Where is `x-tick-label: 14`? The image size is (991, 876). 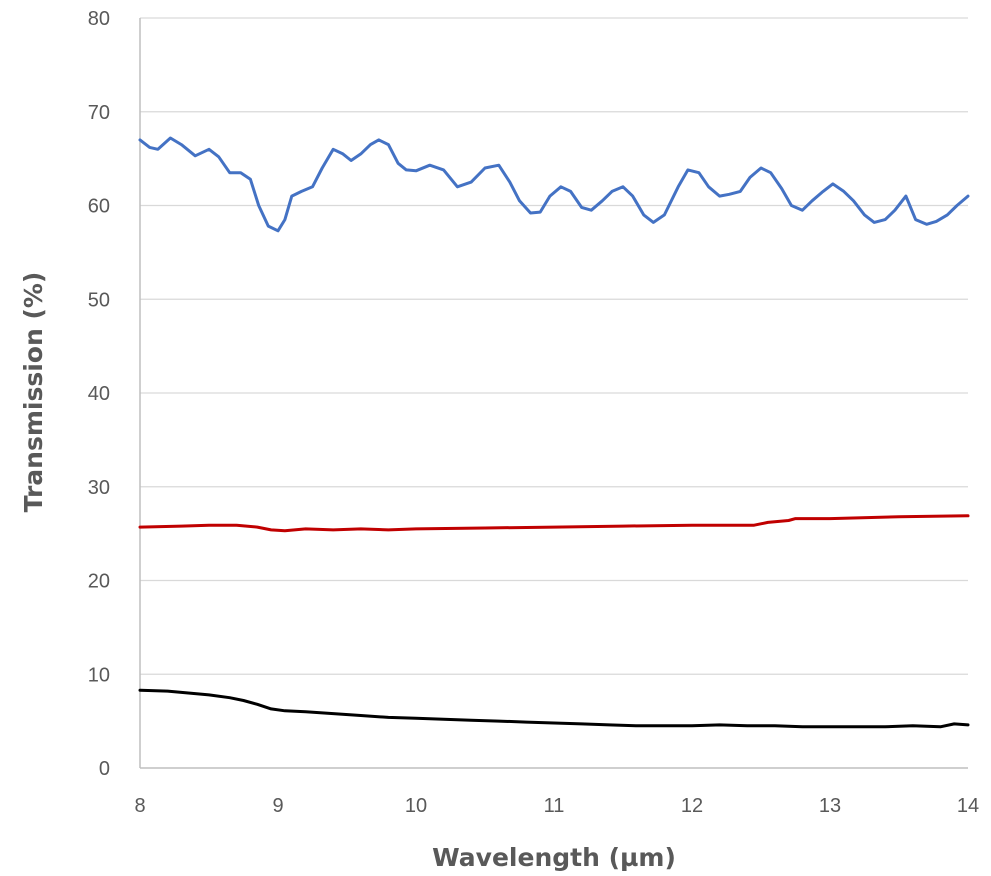
x-tick-label: 14 is located at coordinates (968, 806).